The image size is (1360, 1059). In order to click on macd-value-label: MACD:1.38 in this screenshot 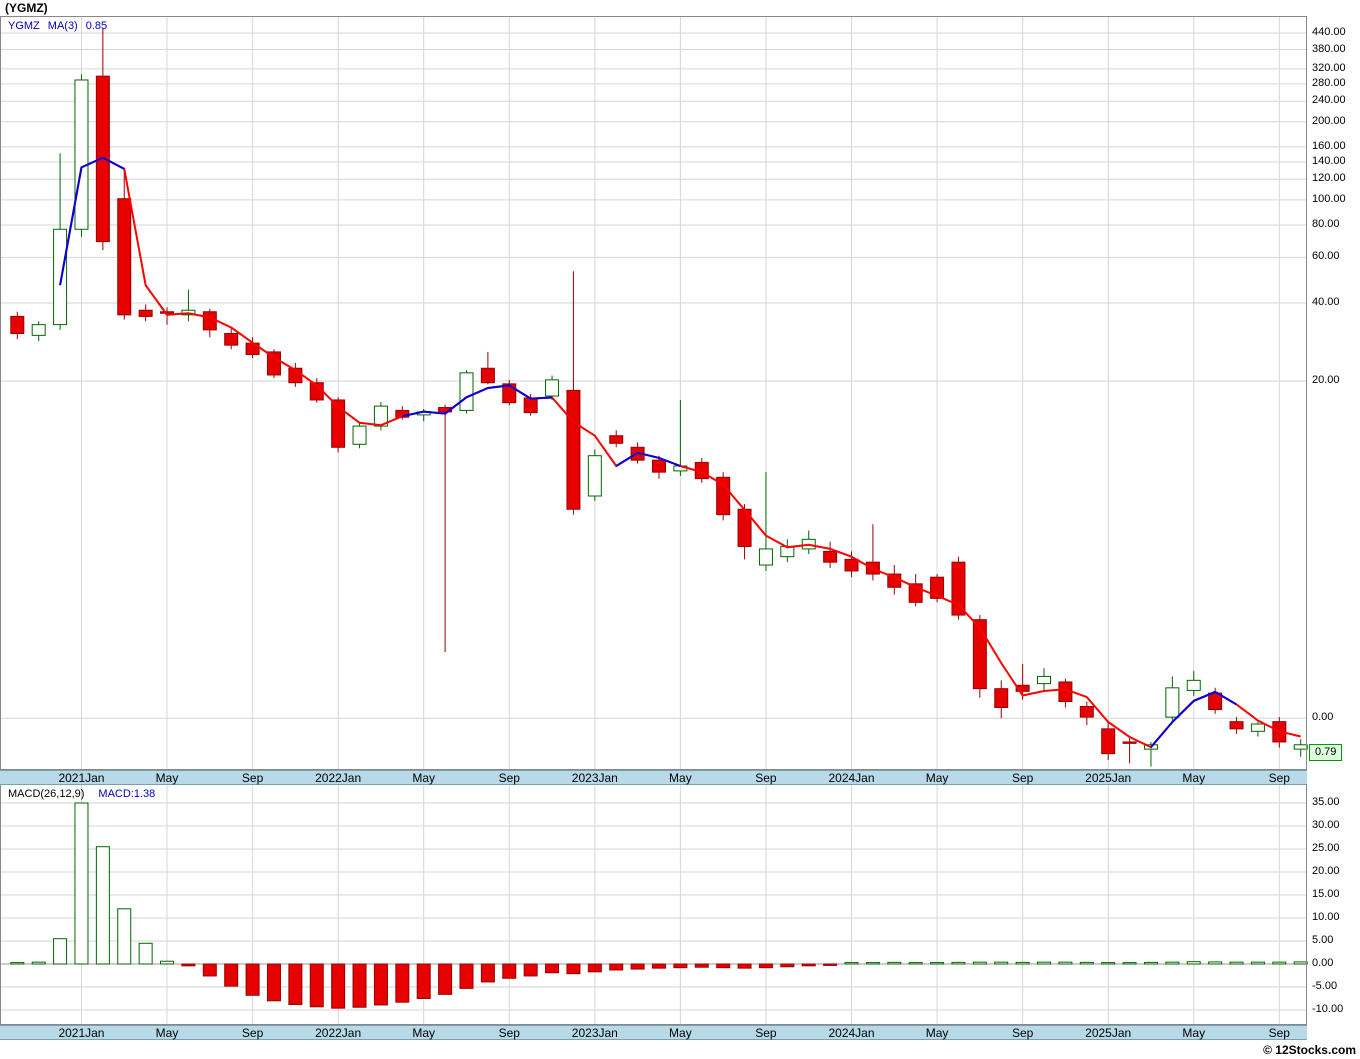, I will do `click(127, 794)`.